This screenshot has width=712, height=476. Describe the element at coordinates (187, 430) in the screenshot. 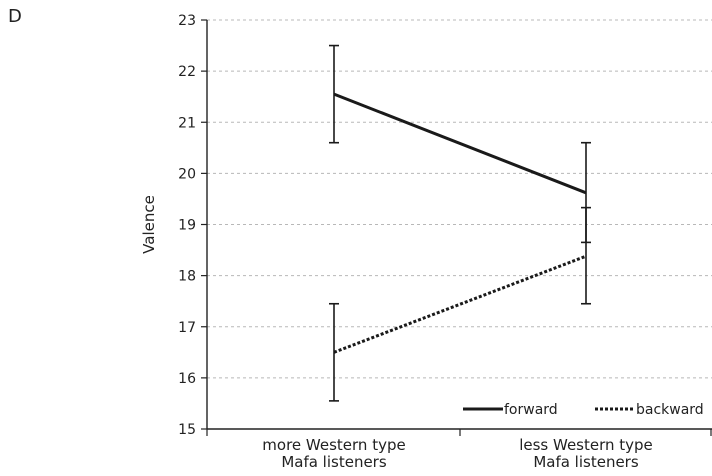

I see `y-tick-label: 15` at that location.